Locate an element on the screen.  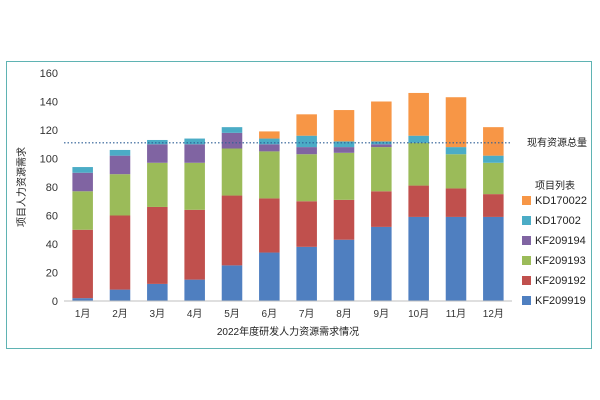
y-tick-label: 40 is located at coordinates (52, 245).